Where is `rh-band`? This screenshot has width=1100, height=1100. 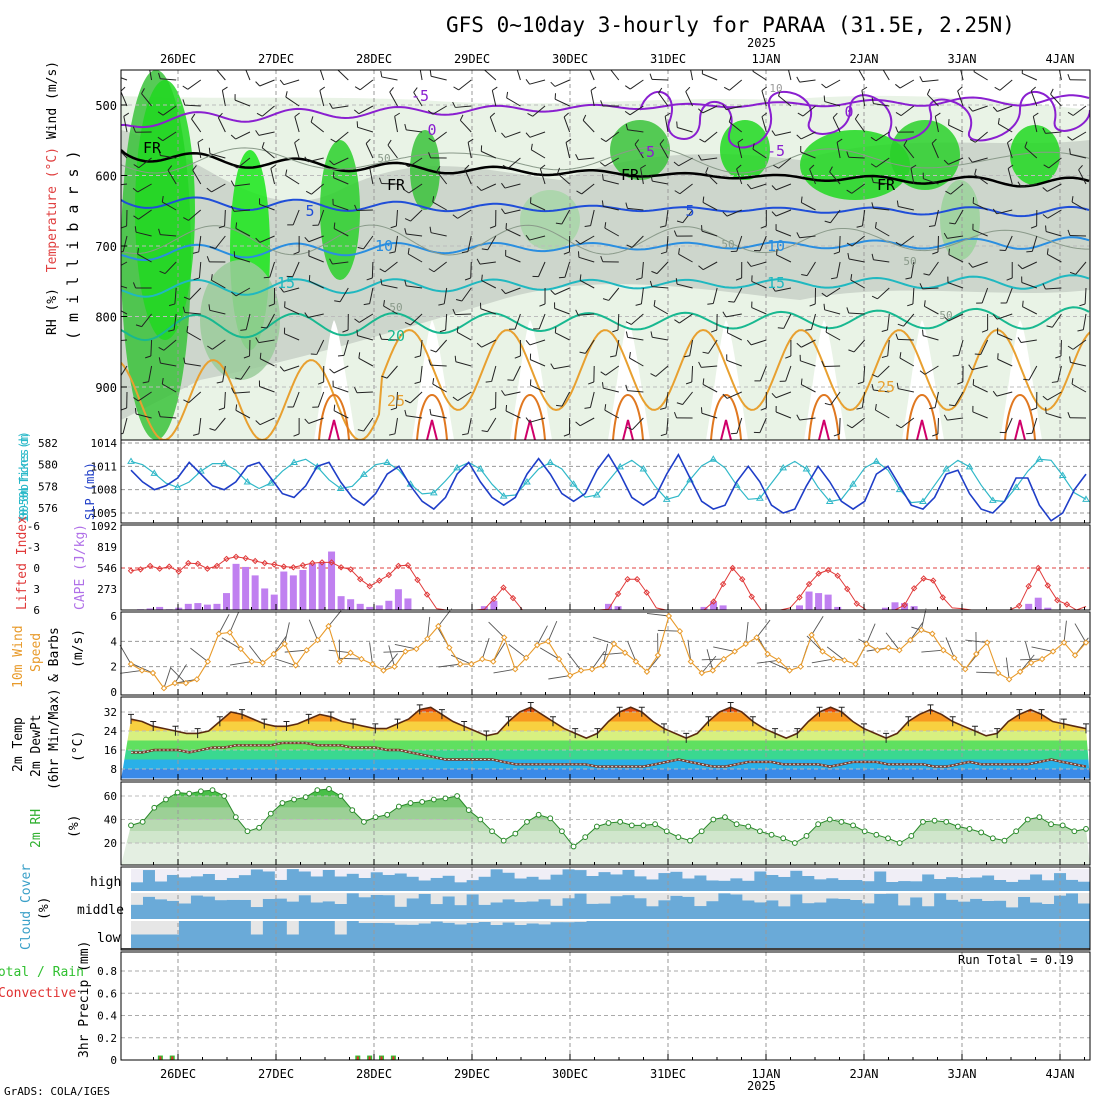
rh-band is located at coordinates (605, 854).